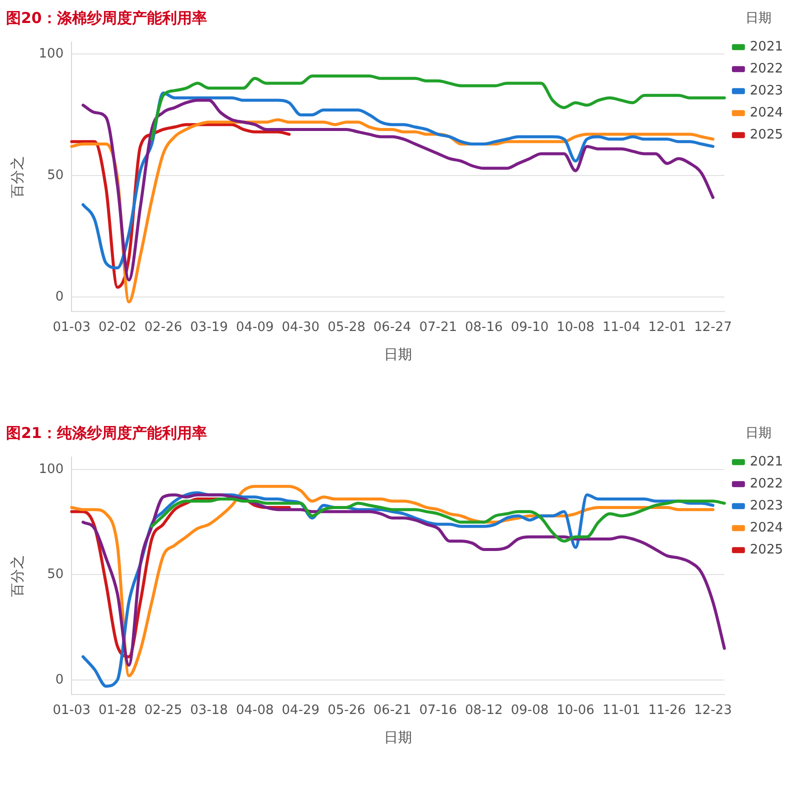 Image resolution: width=803 pixels, height=790 pixels. What do you see at coordinates (667, 710) in the screenshot?
I see `x-tick-label: 11-26` at bounding box center [667, 710].